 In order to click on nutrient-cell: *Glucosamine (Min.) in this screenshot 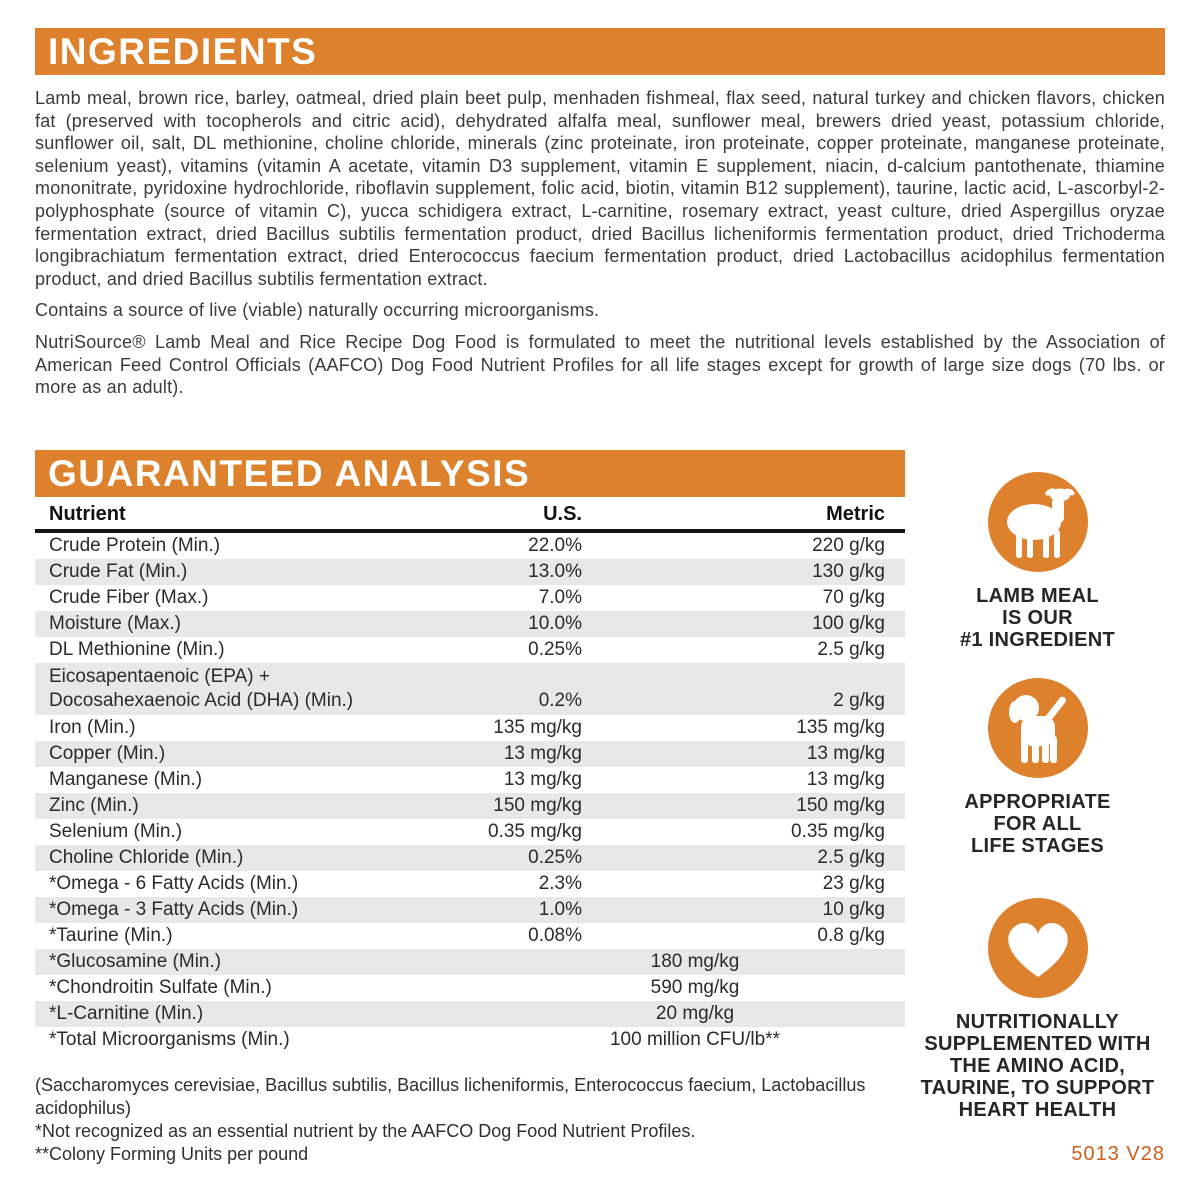, I will do `click(135, 961)`.